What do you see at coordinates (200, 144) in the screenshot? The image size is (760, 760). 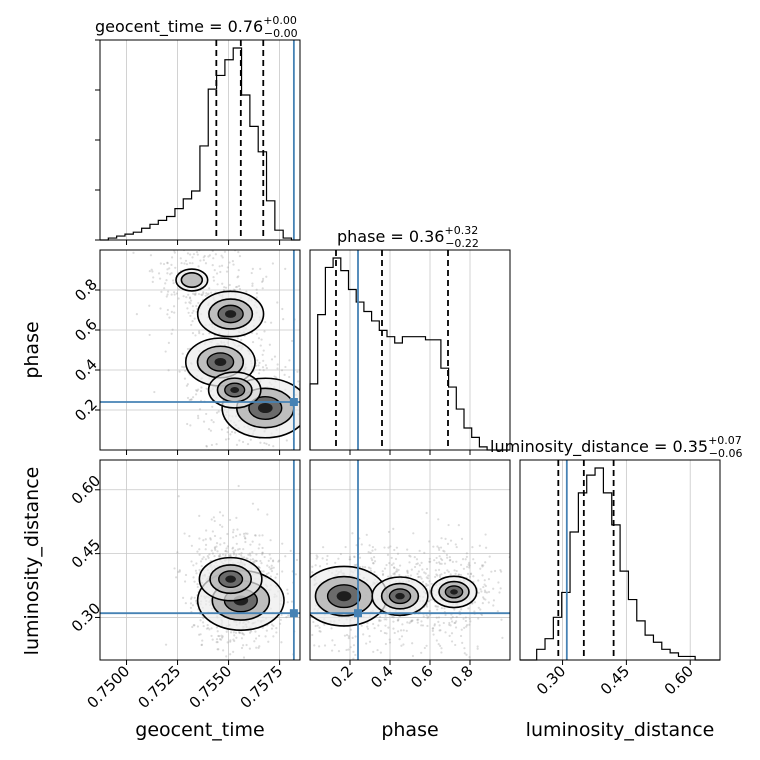 I see `histogram-geocent-time` at bounding box center [200, 144].